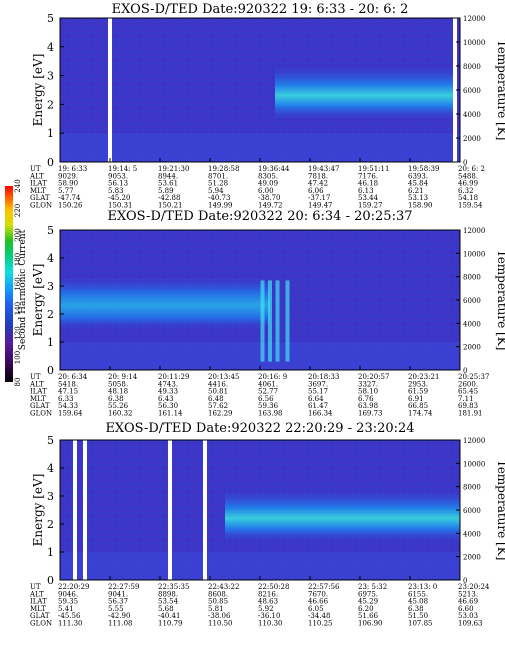 The height and width of the screenshot is (649, 505). What do you see at coordinates (220, 624) in the screenshot?
I see `table-cell: 110.50` at bounding box center [220, 624].